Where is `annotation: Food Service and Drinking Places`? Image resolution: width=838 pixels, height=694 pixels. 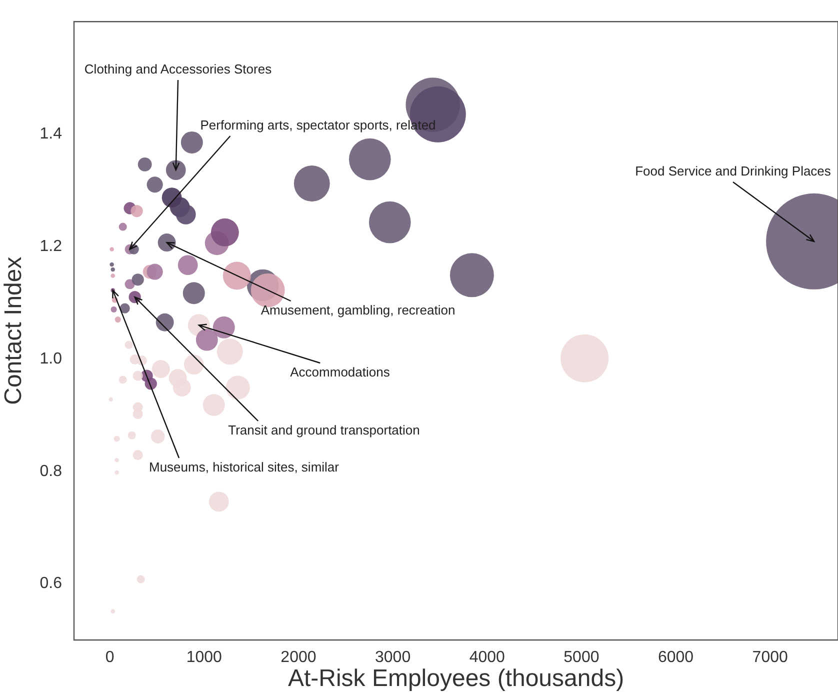
annotation: Food Service and Drinking Places is located at coordinates (733, 171).